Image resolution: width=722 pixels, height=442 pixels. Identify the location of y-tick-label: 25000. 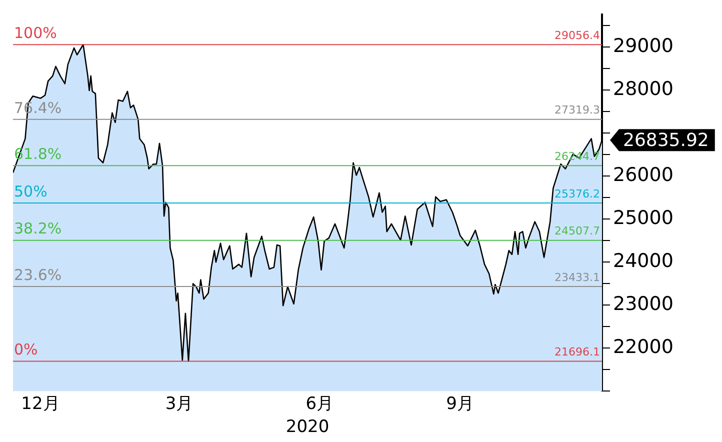
(643, 218).